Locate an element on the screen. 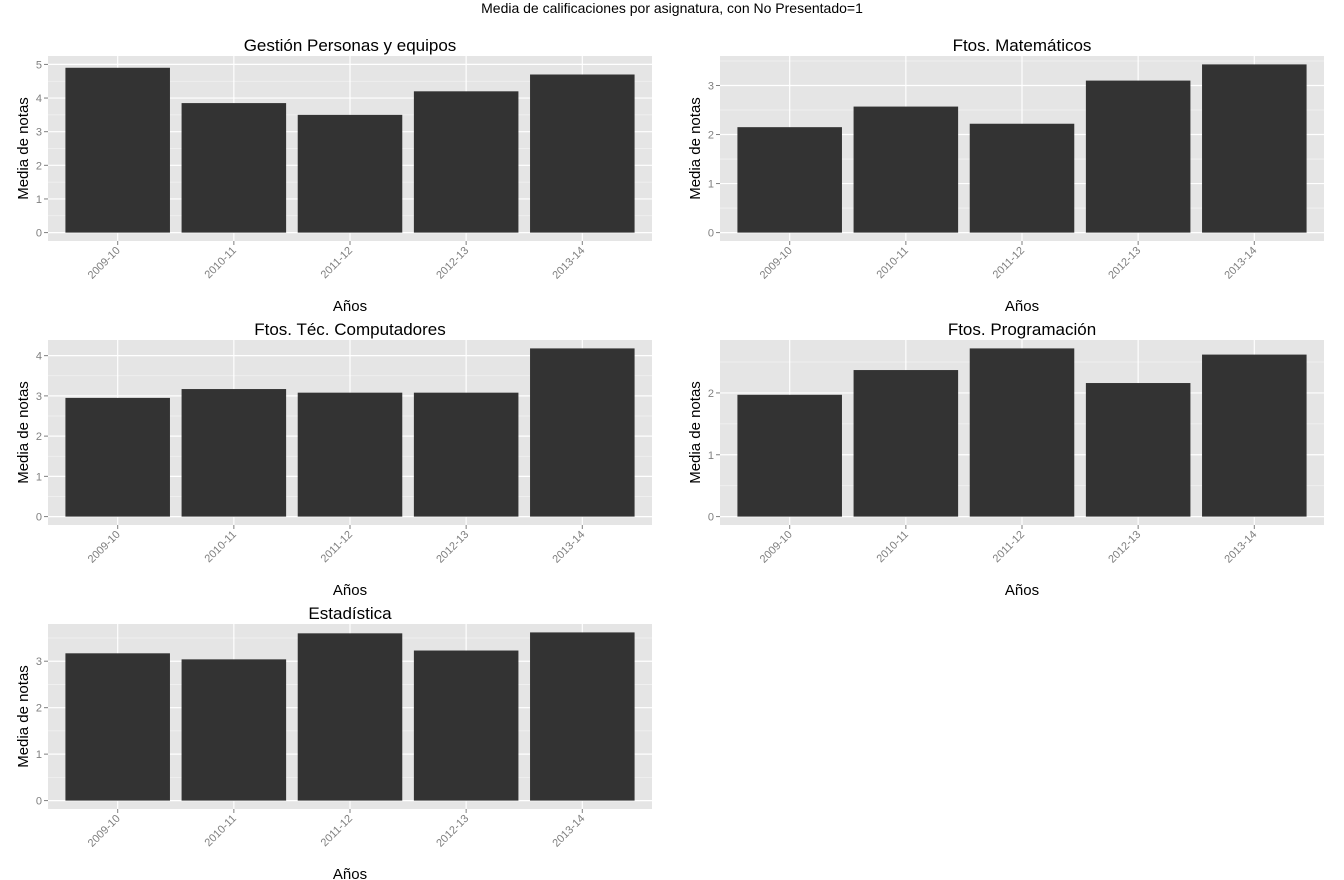  panel-title: Estadística is located at coordinates (350, 613).